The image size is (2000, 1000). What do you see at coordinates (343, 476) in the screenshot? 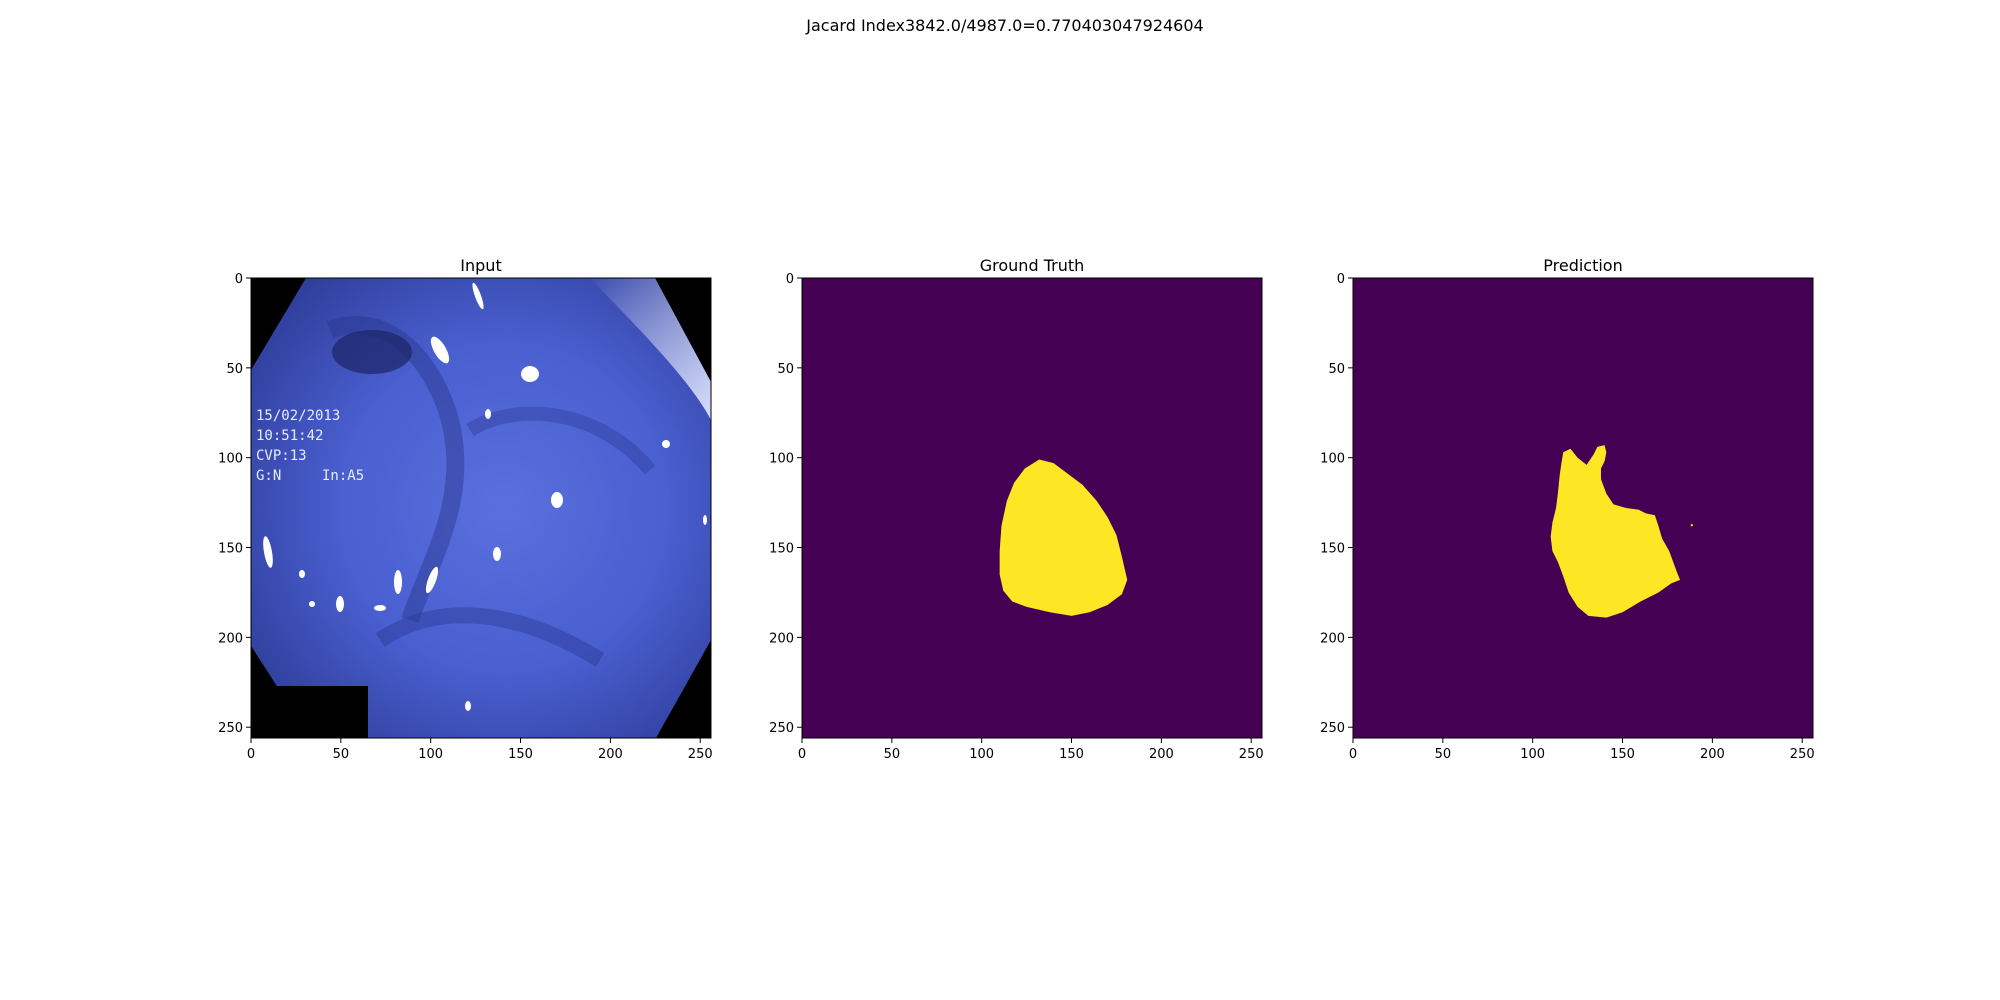
I see `svg-text: In:A5` at bounding box center [343, 476].